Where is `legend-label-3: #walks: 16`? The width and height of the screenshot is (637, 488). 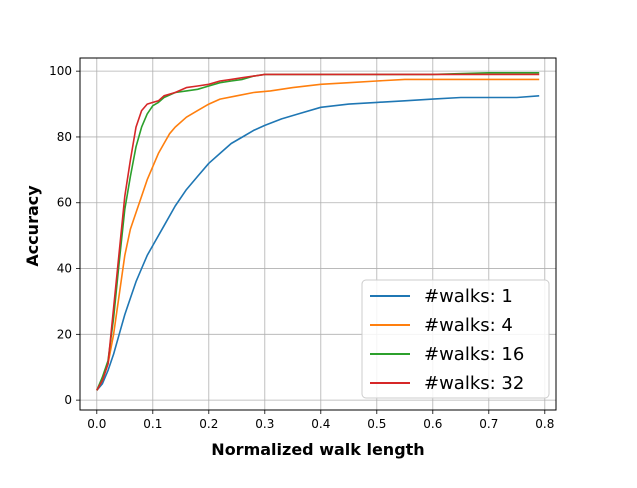
legend-label-3: #walks: 16 is located at coordinates (474, 354).